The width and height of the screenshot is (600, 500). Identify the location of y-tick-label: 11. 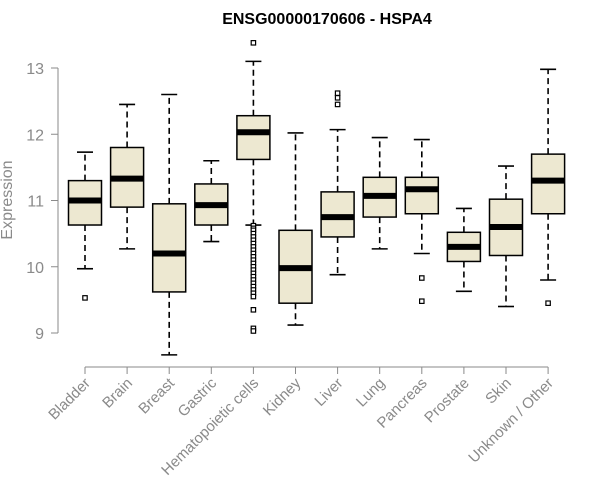
(35, 202).